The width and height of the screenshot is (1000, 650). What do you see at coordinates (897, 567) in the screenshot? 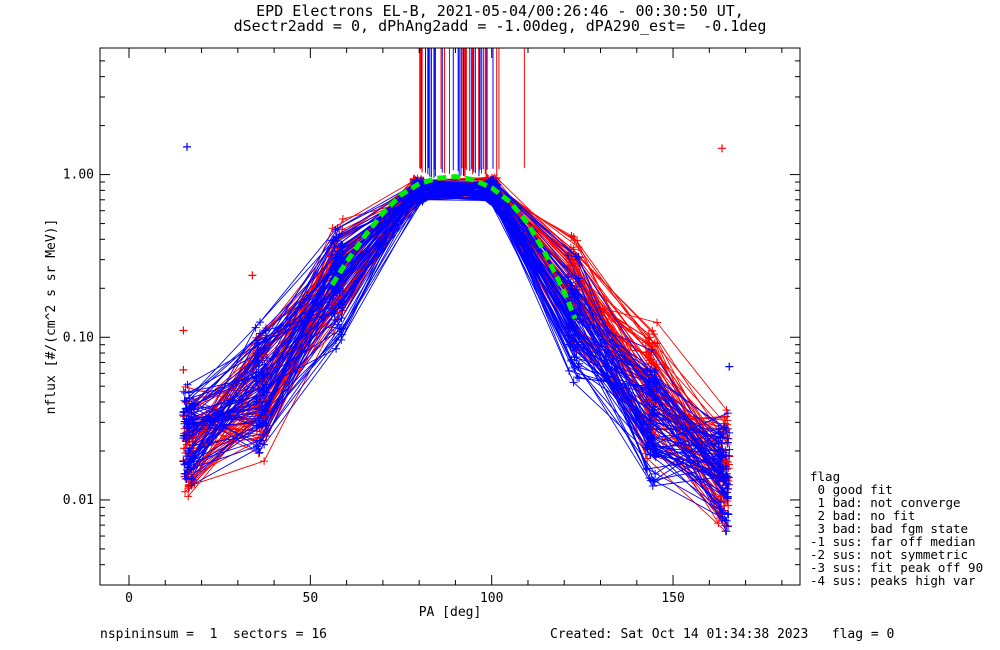
I see `legend-item: -3 sus: fit peak off 90` at bounding box center [897, 567].